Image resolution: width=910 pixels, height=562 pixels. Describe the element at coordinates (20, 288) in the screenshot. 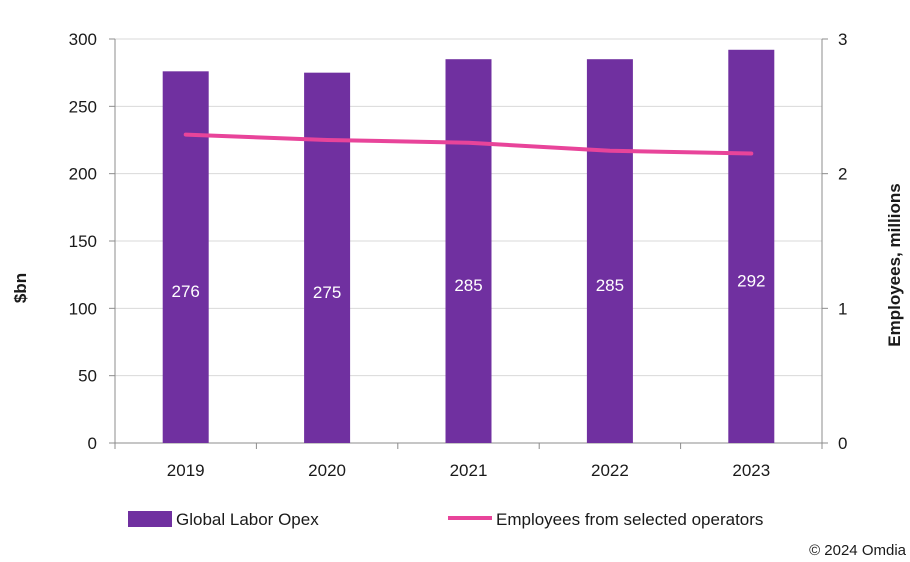

I see `y-axis-left-title: $bn` at that location.